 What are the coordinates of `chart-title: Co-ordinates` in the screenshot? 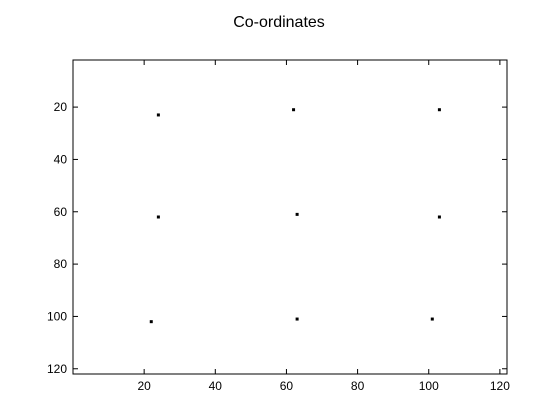 It's located at (279, 22).